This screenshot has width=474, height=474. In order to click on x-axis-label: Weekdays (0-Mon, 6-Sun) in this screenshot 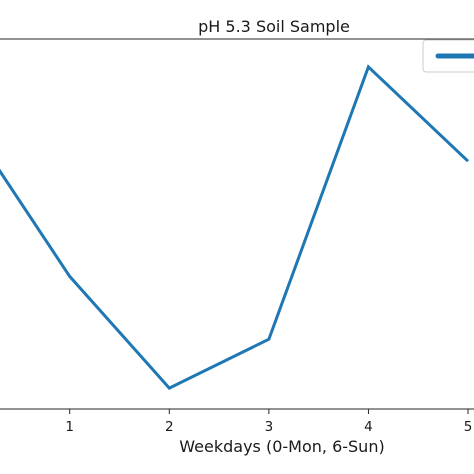, I will do `click(281, 446)`.